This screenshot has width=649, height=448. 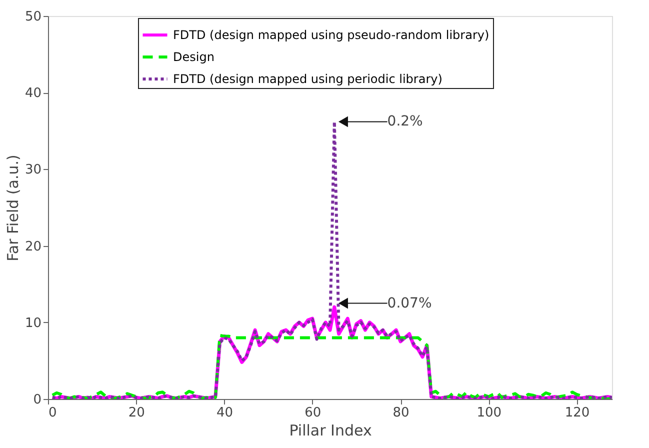 What do you see at coordinates (331, 366) in the screenshot?
I see `line-series` at bounding box center [331, 366].